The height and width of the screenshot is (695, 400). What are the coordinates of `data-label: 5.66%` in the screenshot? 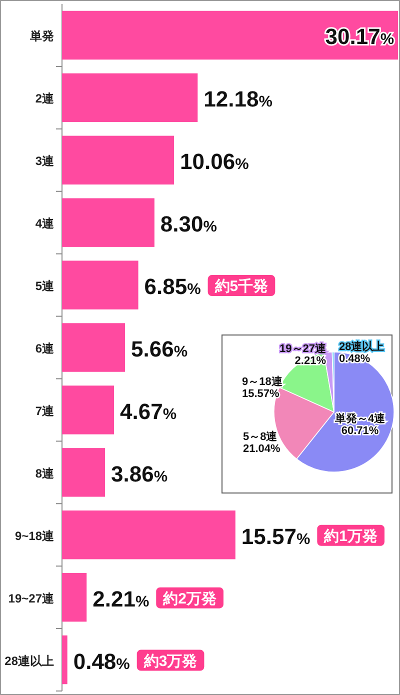 It's located at (159, 349).